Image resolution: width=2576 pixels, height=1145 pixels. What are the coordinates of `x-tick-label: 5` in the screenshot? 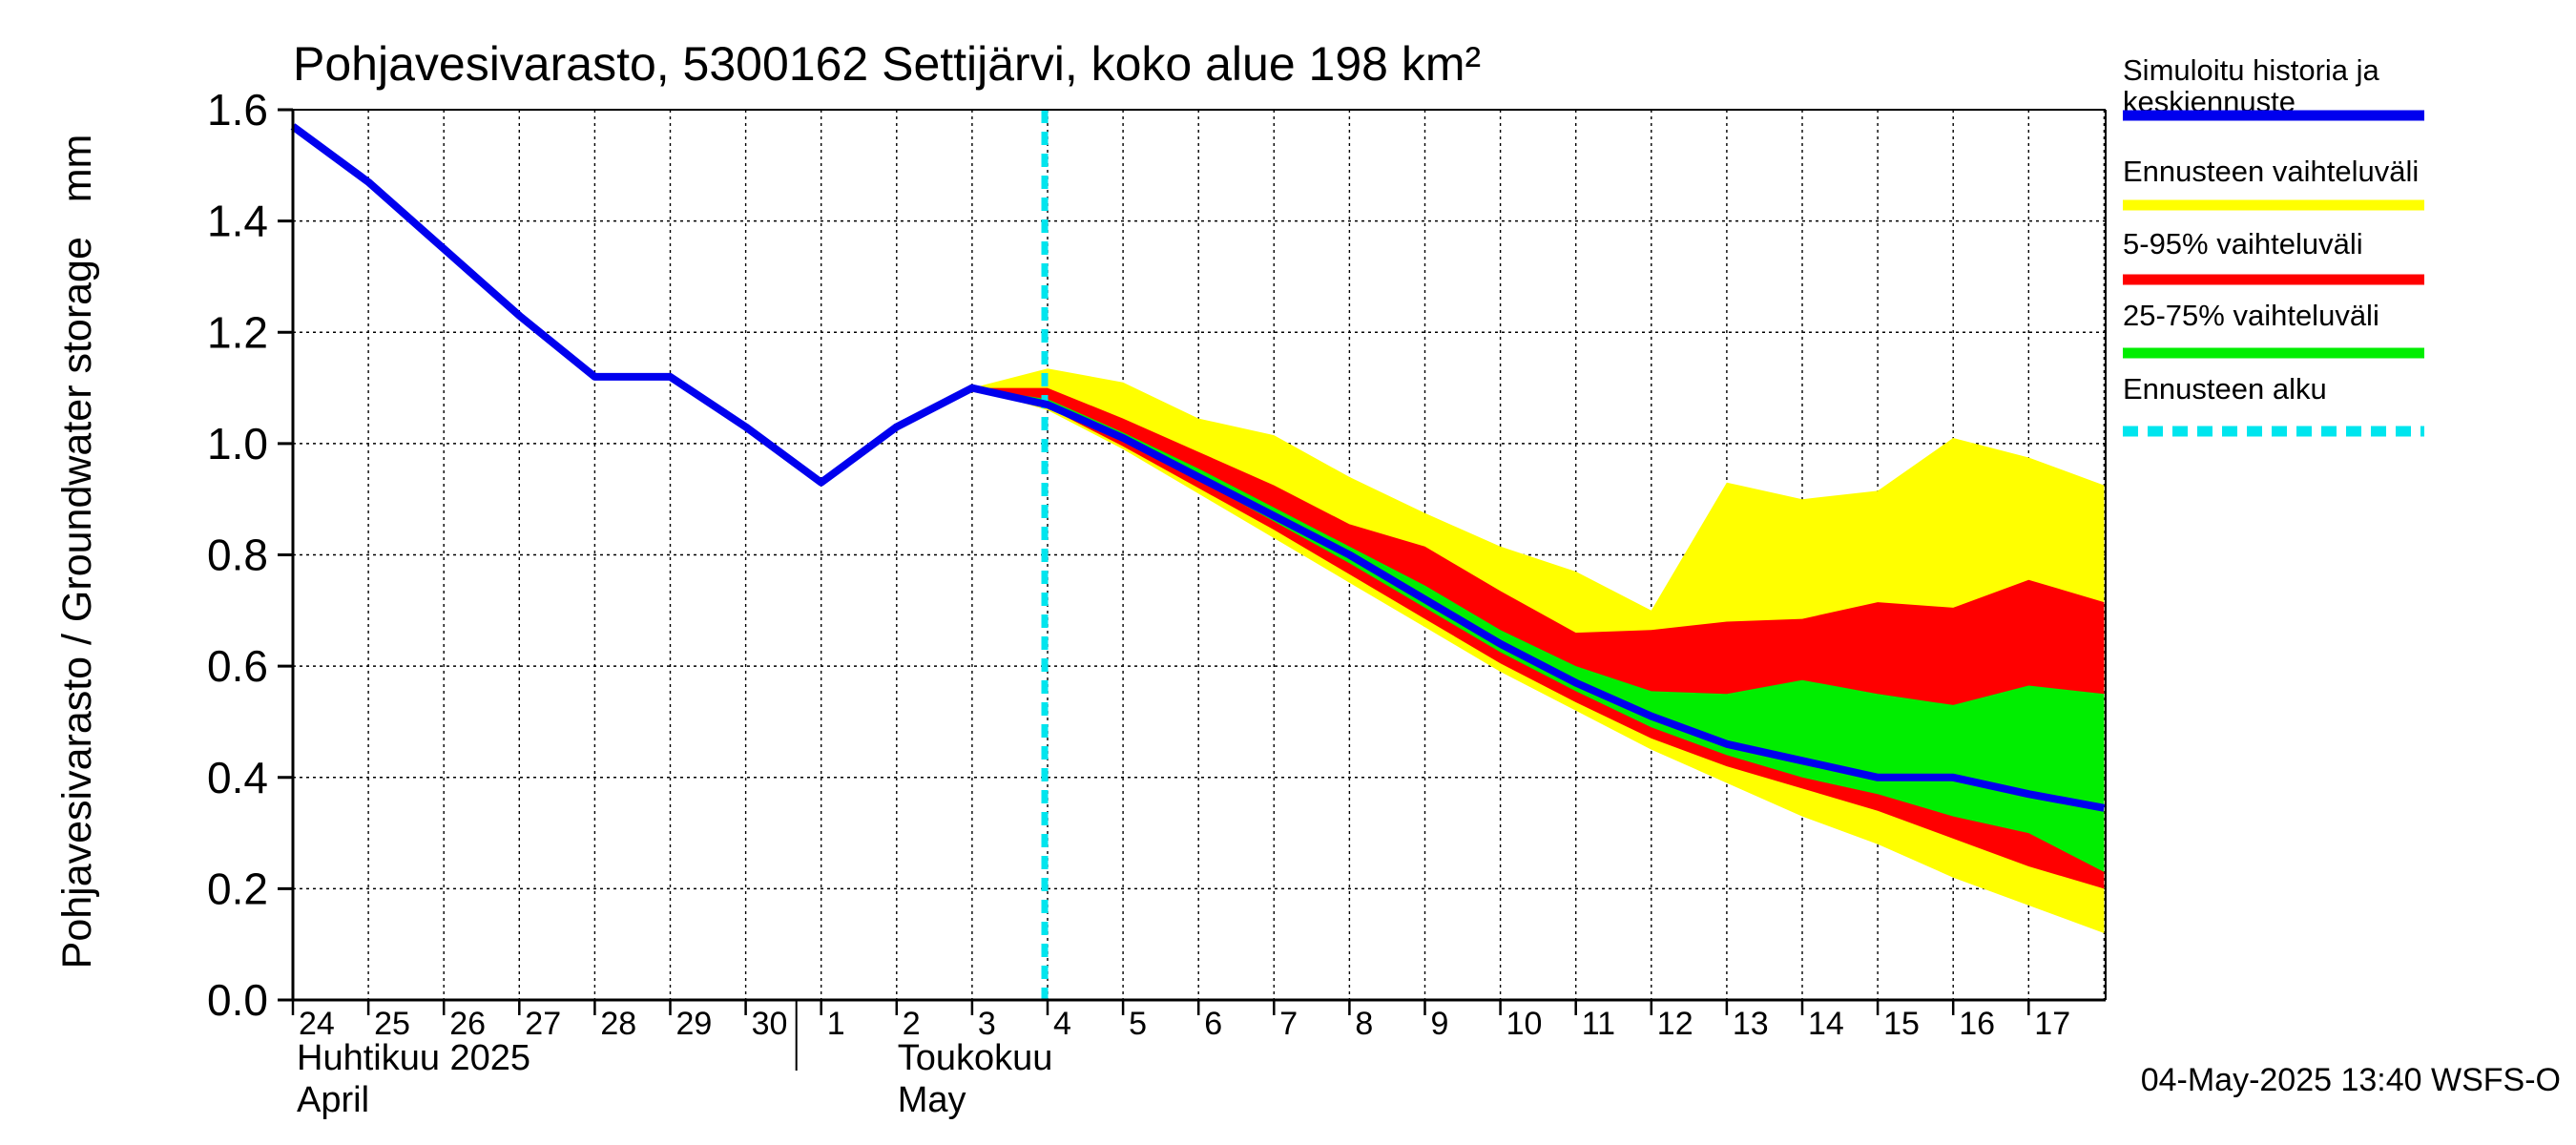 It's located at (1138, 1024).